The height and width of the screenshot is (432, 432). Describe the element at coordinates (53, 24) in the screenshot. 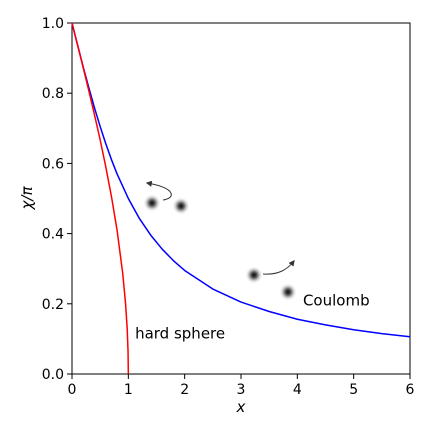

I see `y-tick-label: 1.0` at that location.